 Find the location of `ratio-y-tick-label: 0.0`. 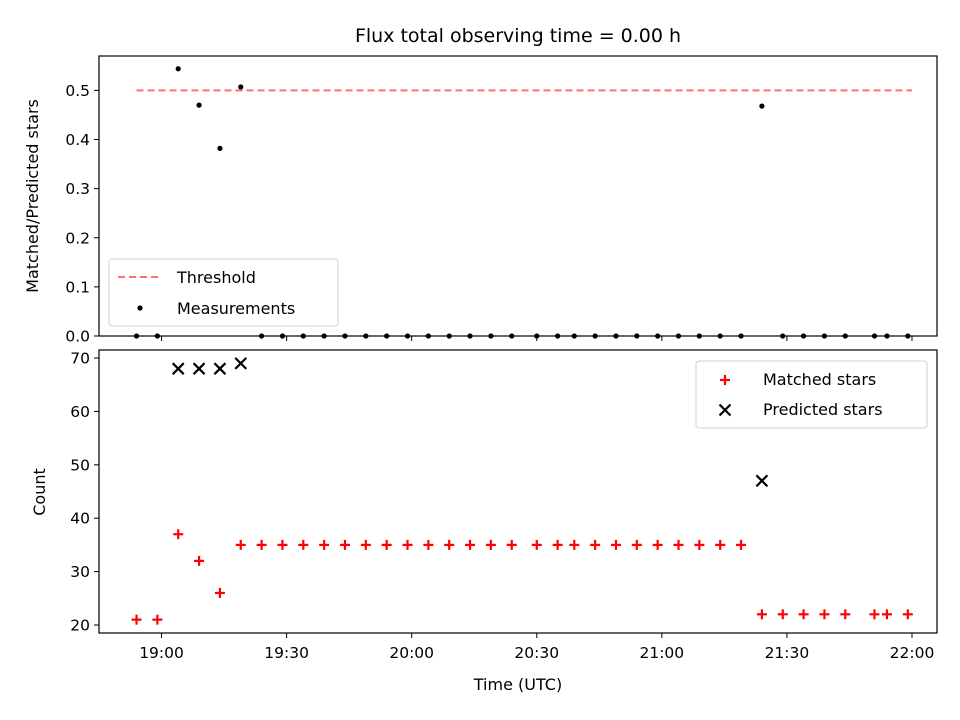

ratio-y-tick-label: 0.0 is located at coordinates (77, 337).